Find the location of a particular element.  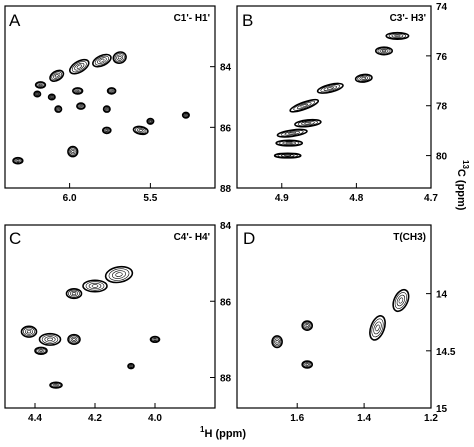

x-tick-label-1: 1.6 is located at coordinates (297, 418).